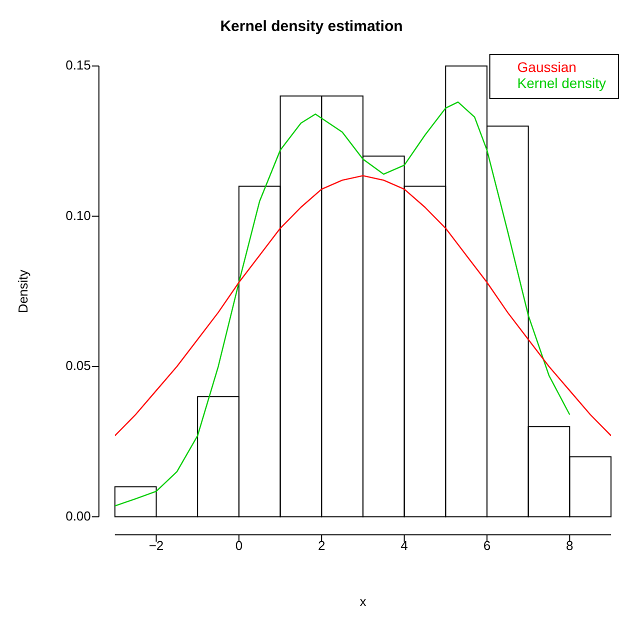 Image resolution: width=627 pixels, height=626 pixels. I want to click on x-axis-title: x, so click(363, 601).